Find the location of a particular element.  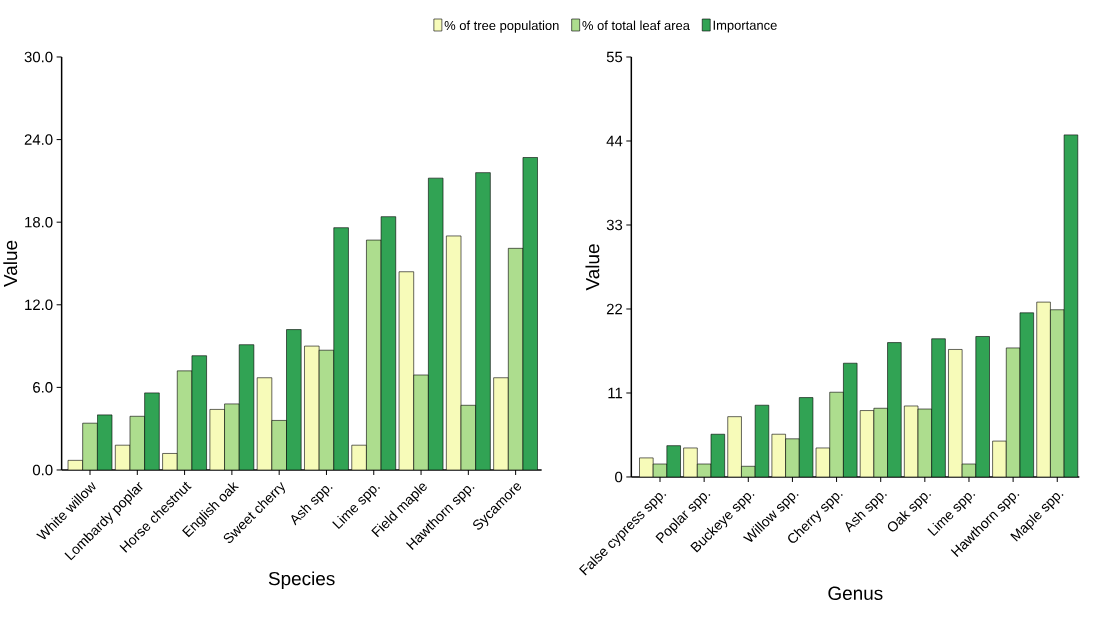

legend-label: Importance is located at coordinates (745, 26).